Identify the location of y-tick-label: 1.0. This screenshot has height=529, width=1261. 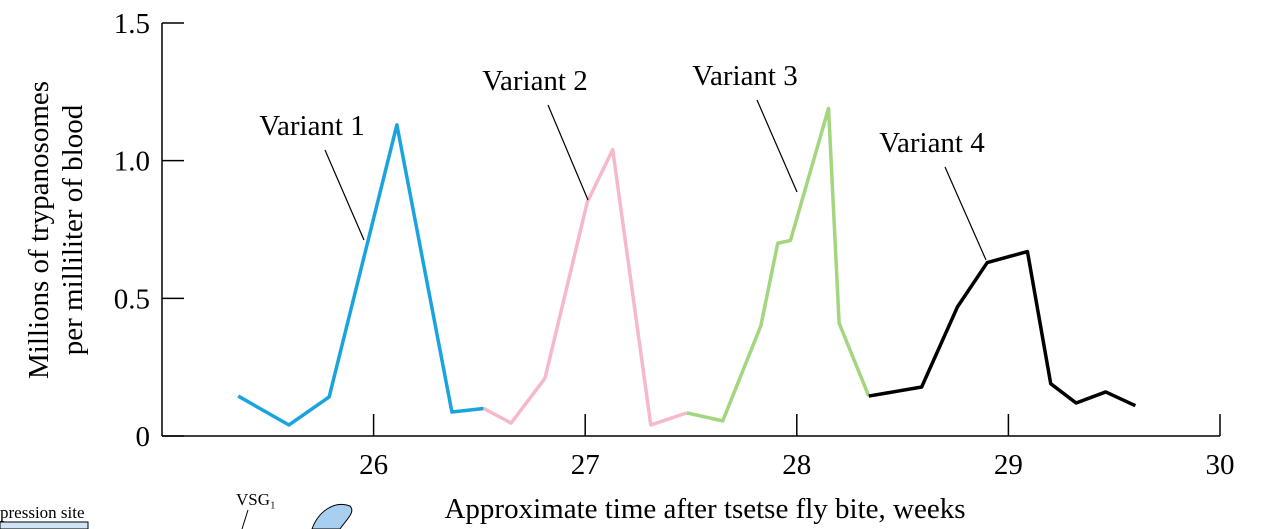
(132, 162).